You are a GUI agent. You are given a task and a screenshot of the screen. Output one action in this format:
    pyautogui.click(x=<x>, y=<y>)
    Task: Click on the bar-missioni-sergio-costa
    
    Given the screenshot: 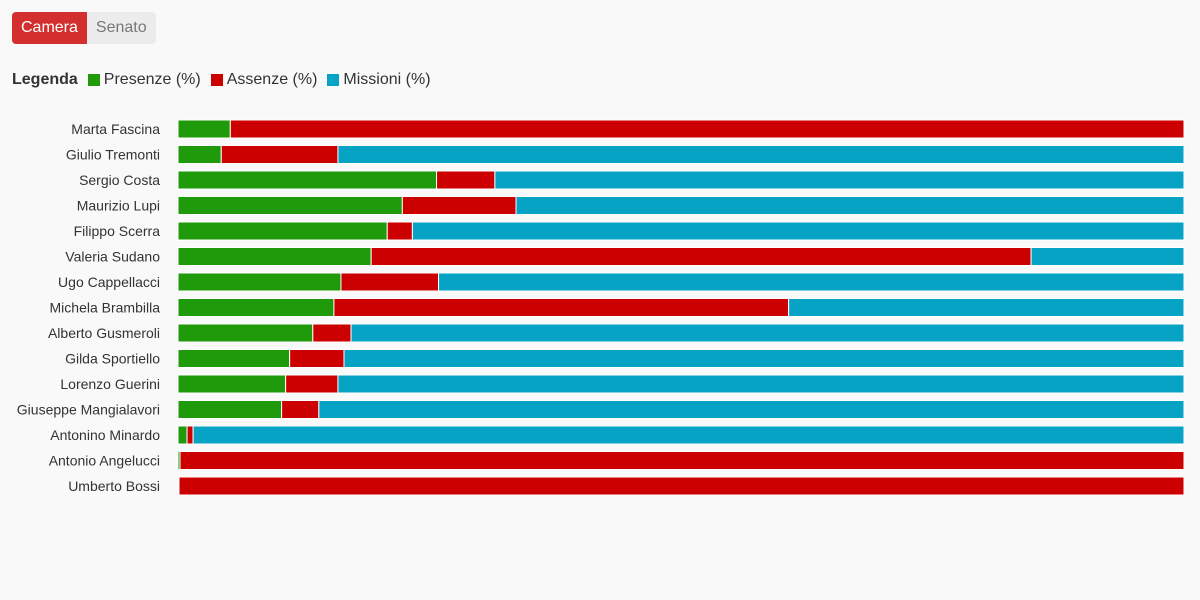 What is the action you would take?
    pyautogui.click(x=839, y=180)
    